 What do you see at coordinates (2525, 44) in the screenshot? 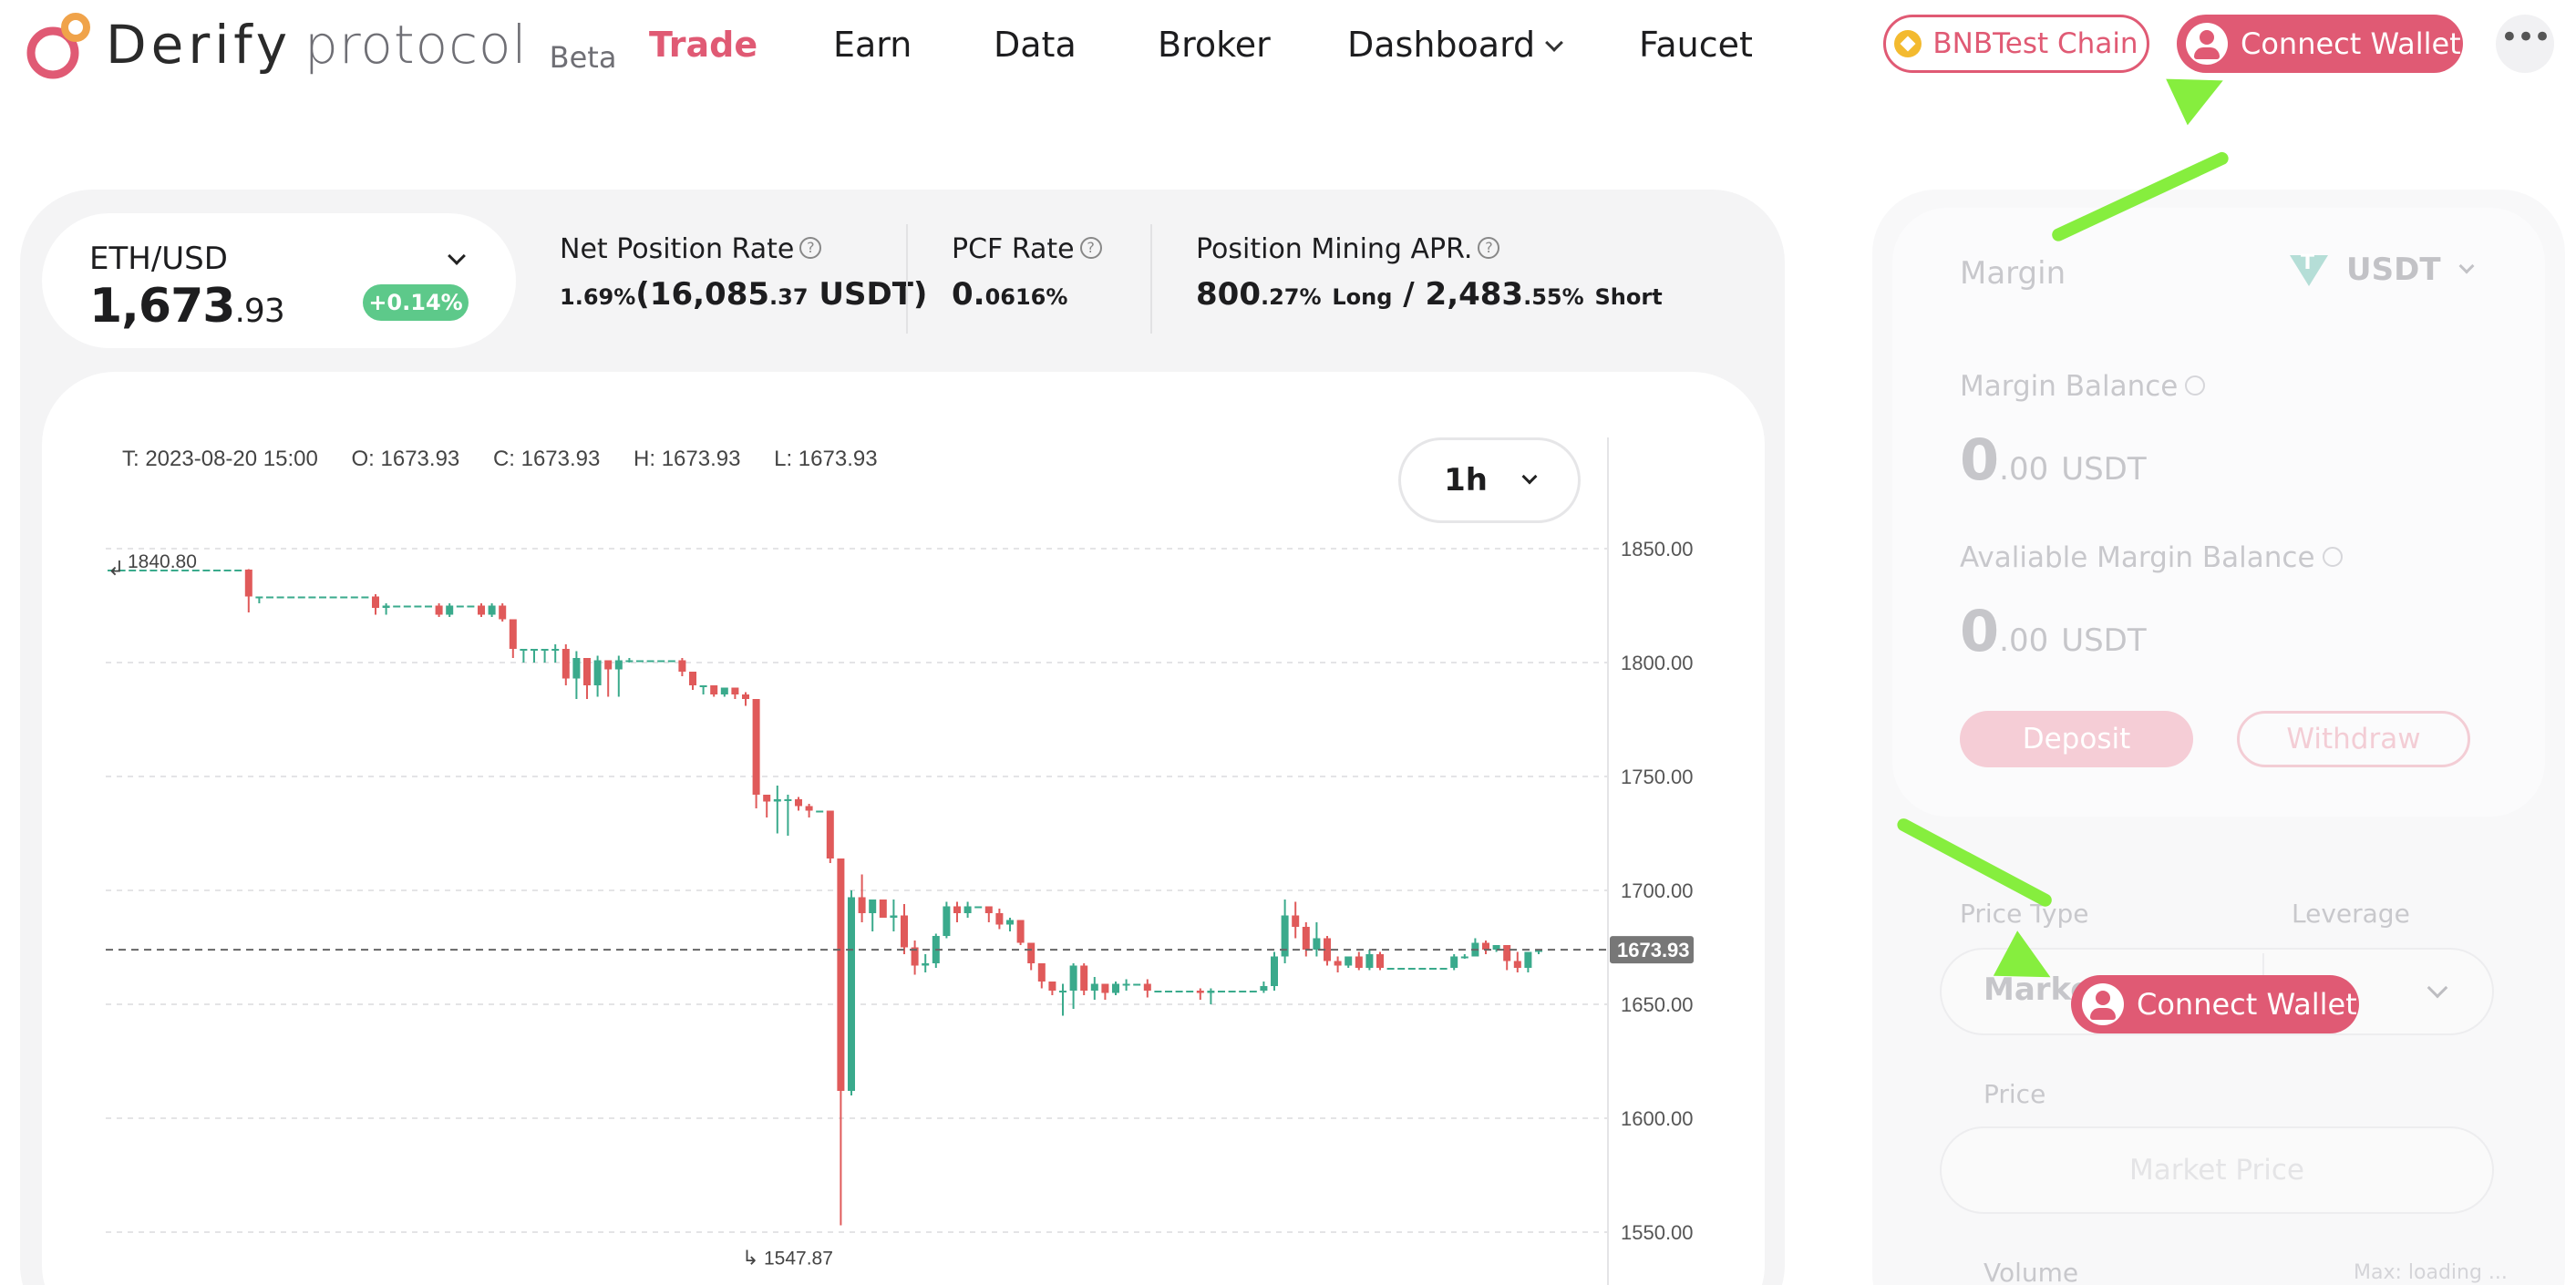
I see `ellipsis-icon: •••` at bounding box center [2525, 44].